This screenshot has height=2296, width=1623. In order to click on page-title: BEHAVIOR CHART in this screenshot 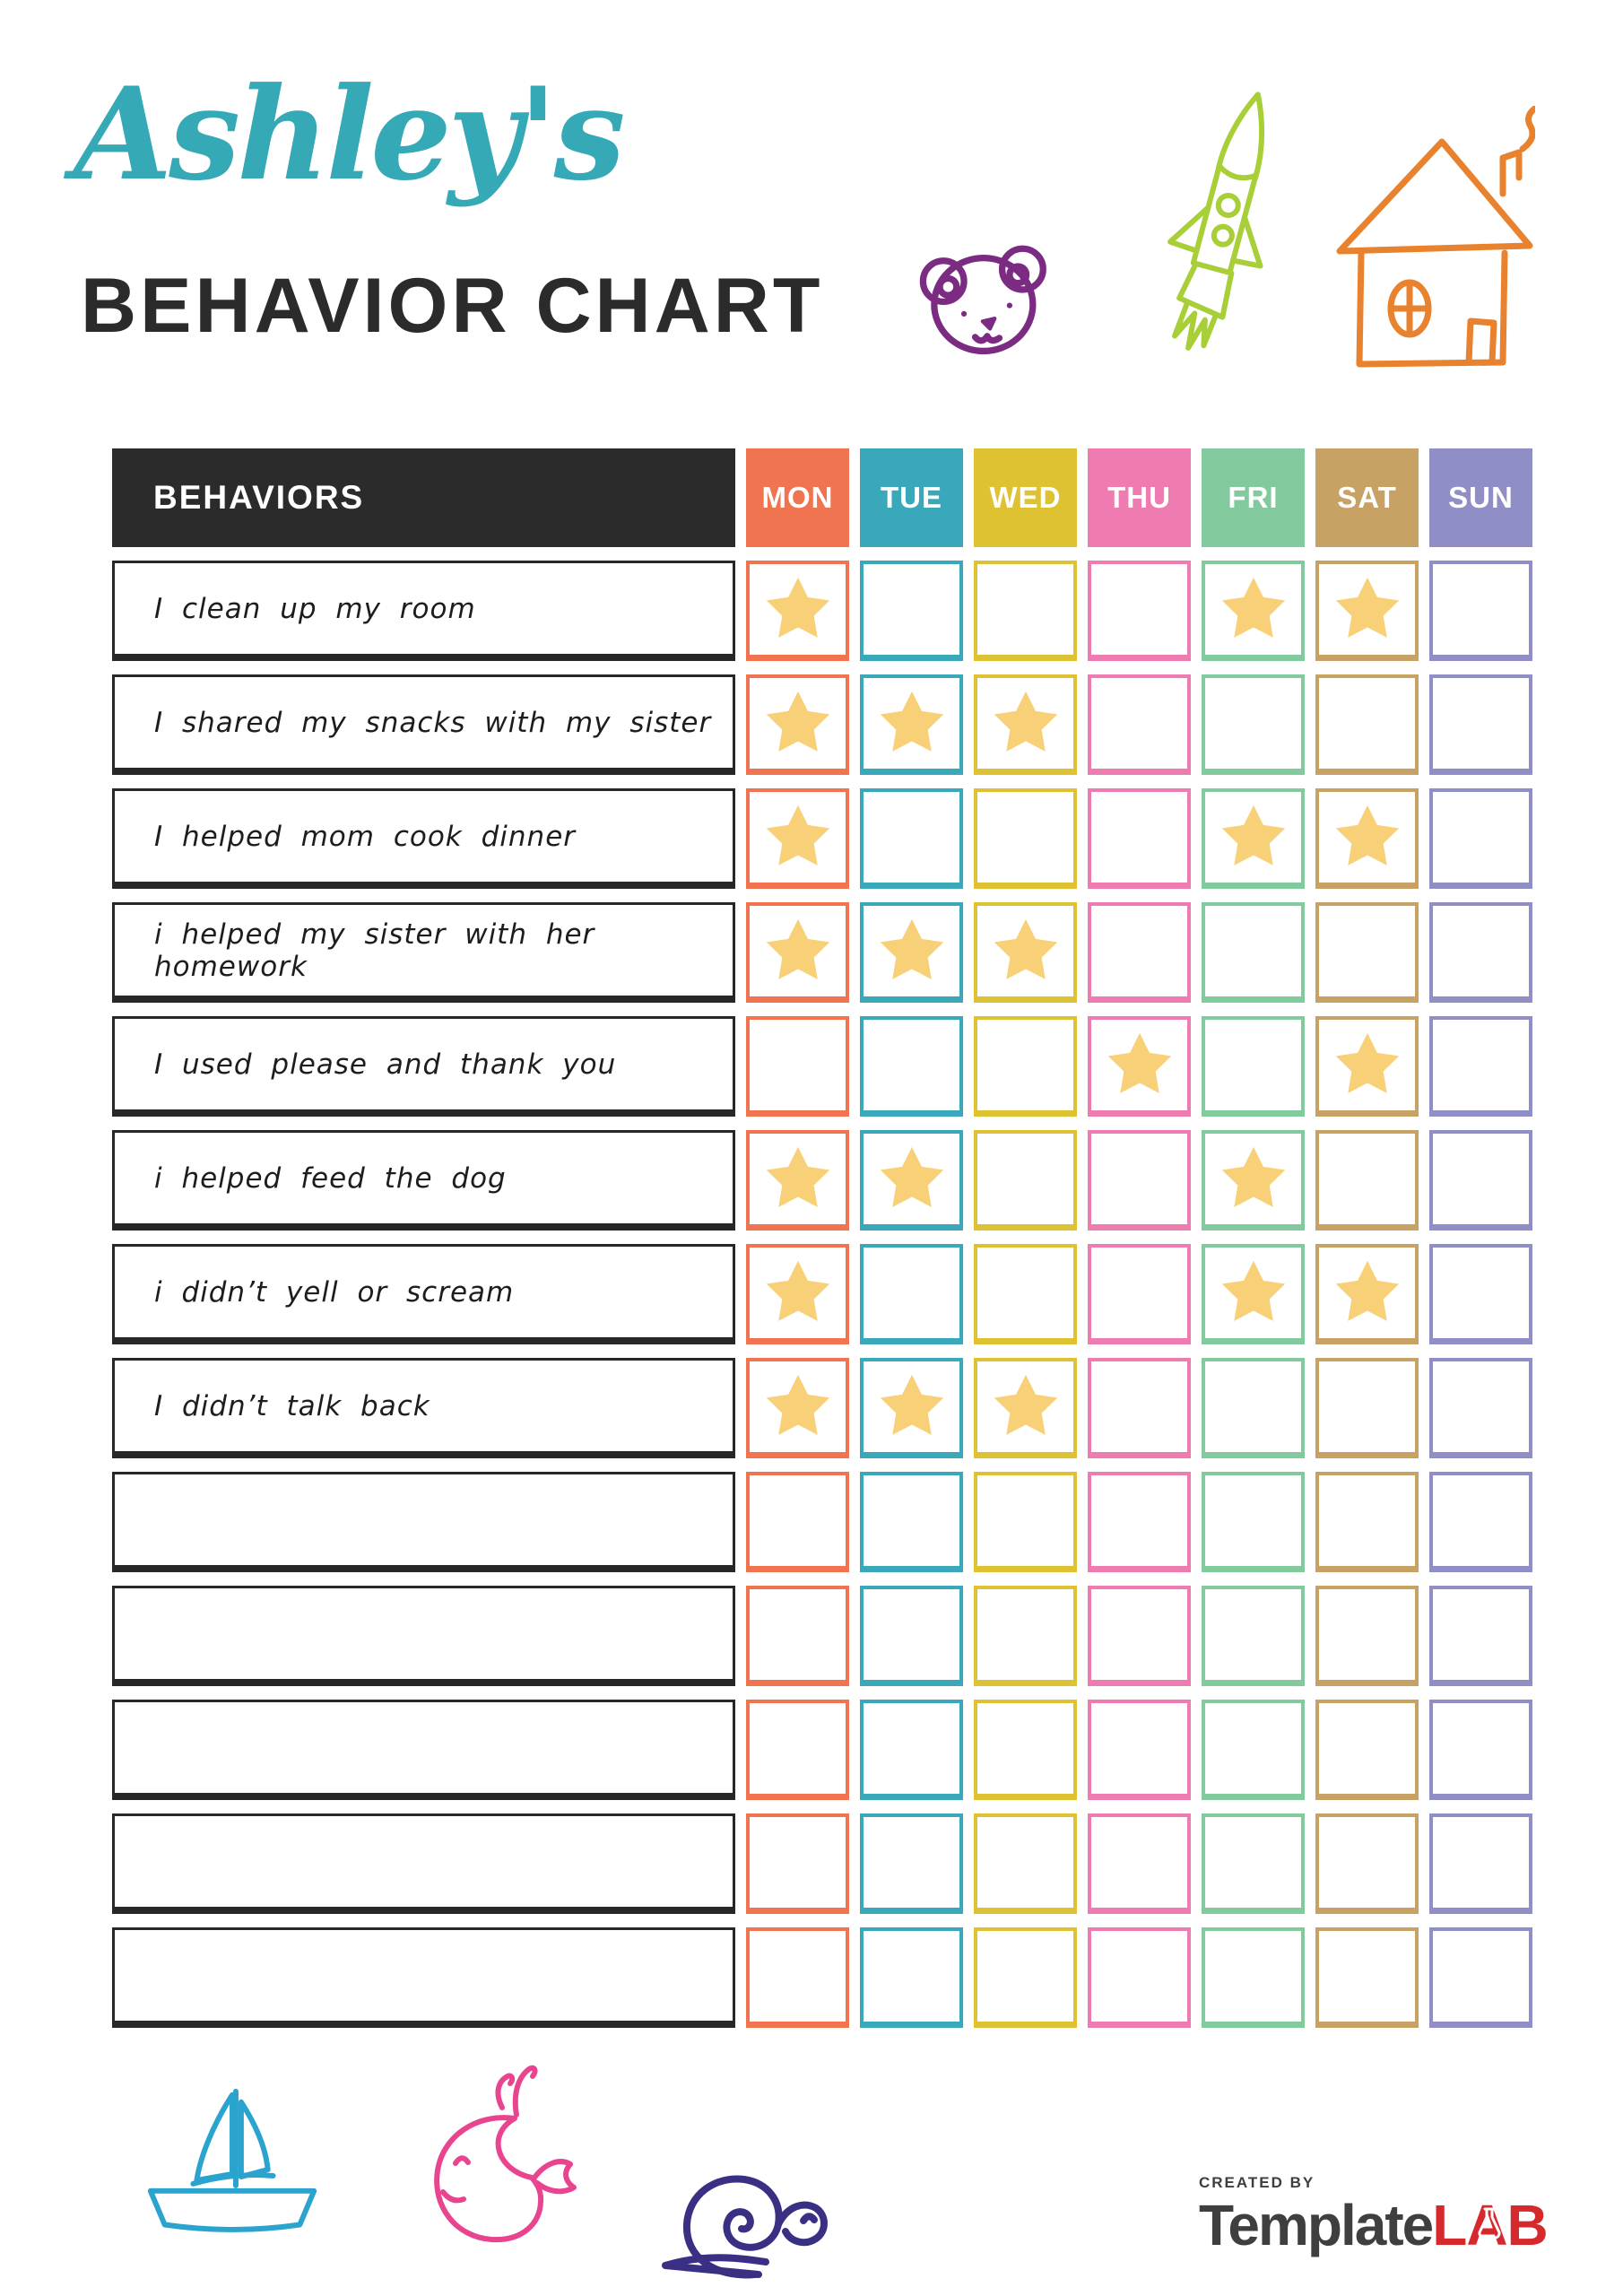, I will do `click(452, 306)`.